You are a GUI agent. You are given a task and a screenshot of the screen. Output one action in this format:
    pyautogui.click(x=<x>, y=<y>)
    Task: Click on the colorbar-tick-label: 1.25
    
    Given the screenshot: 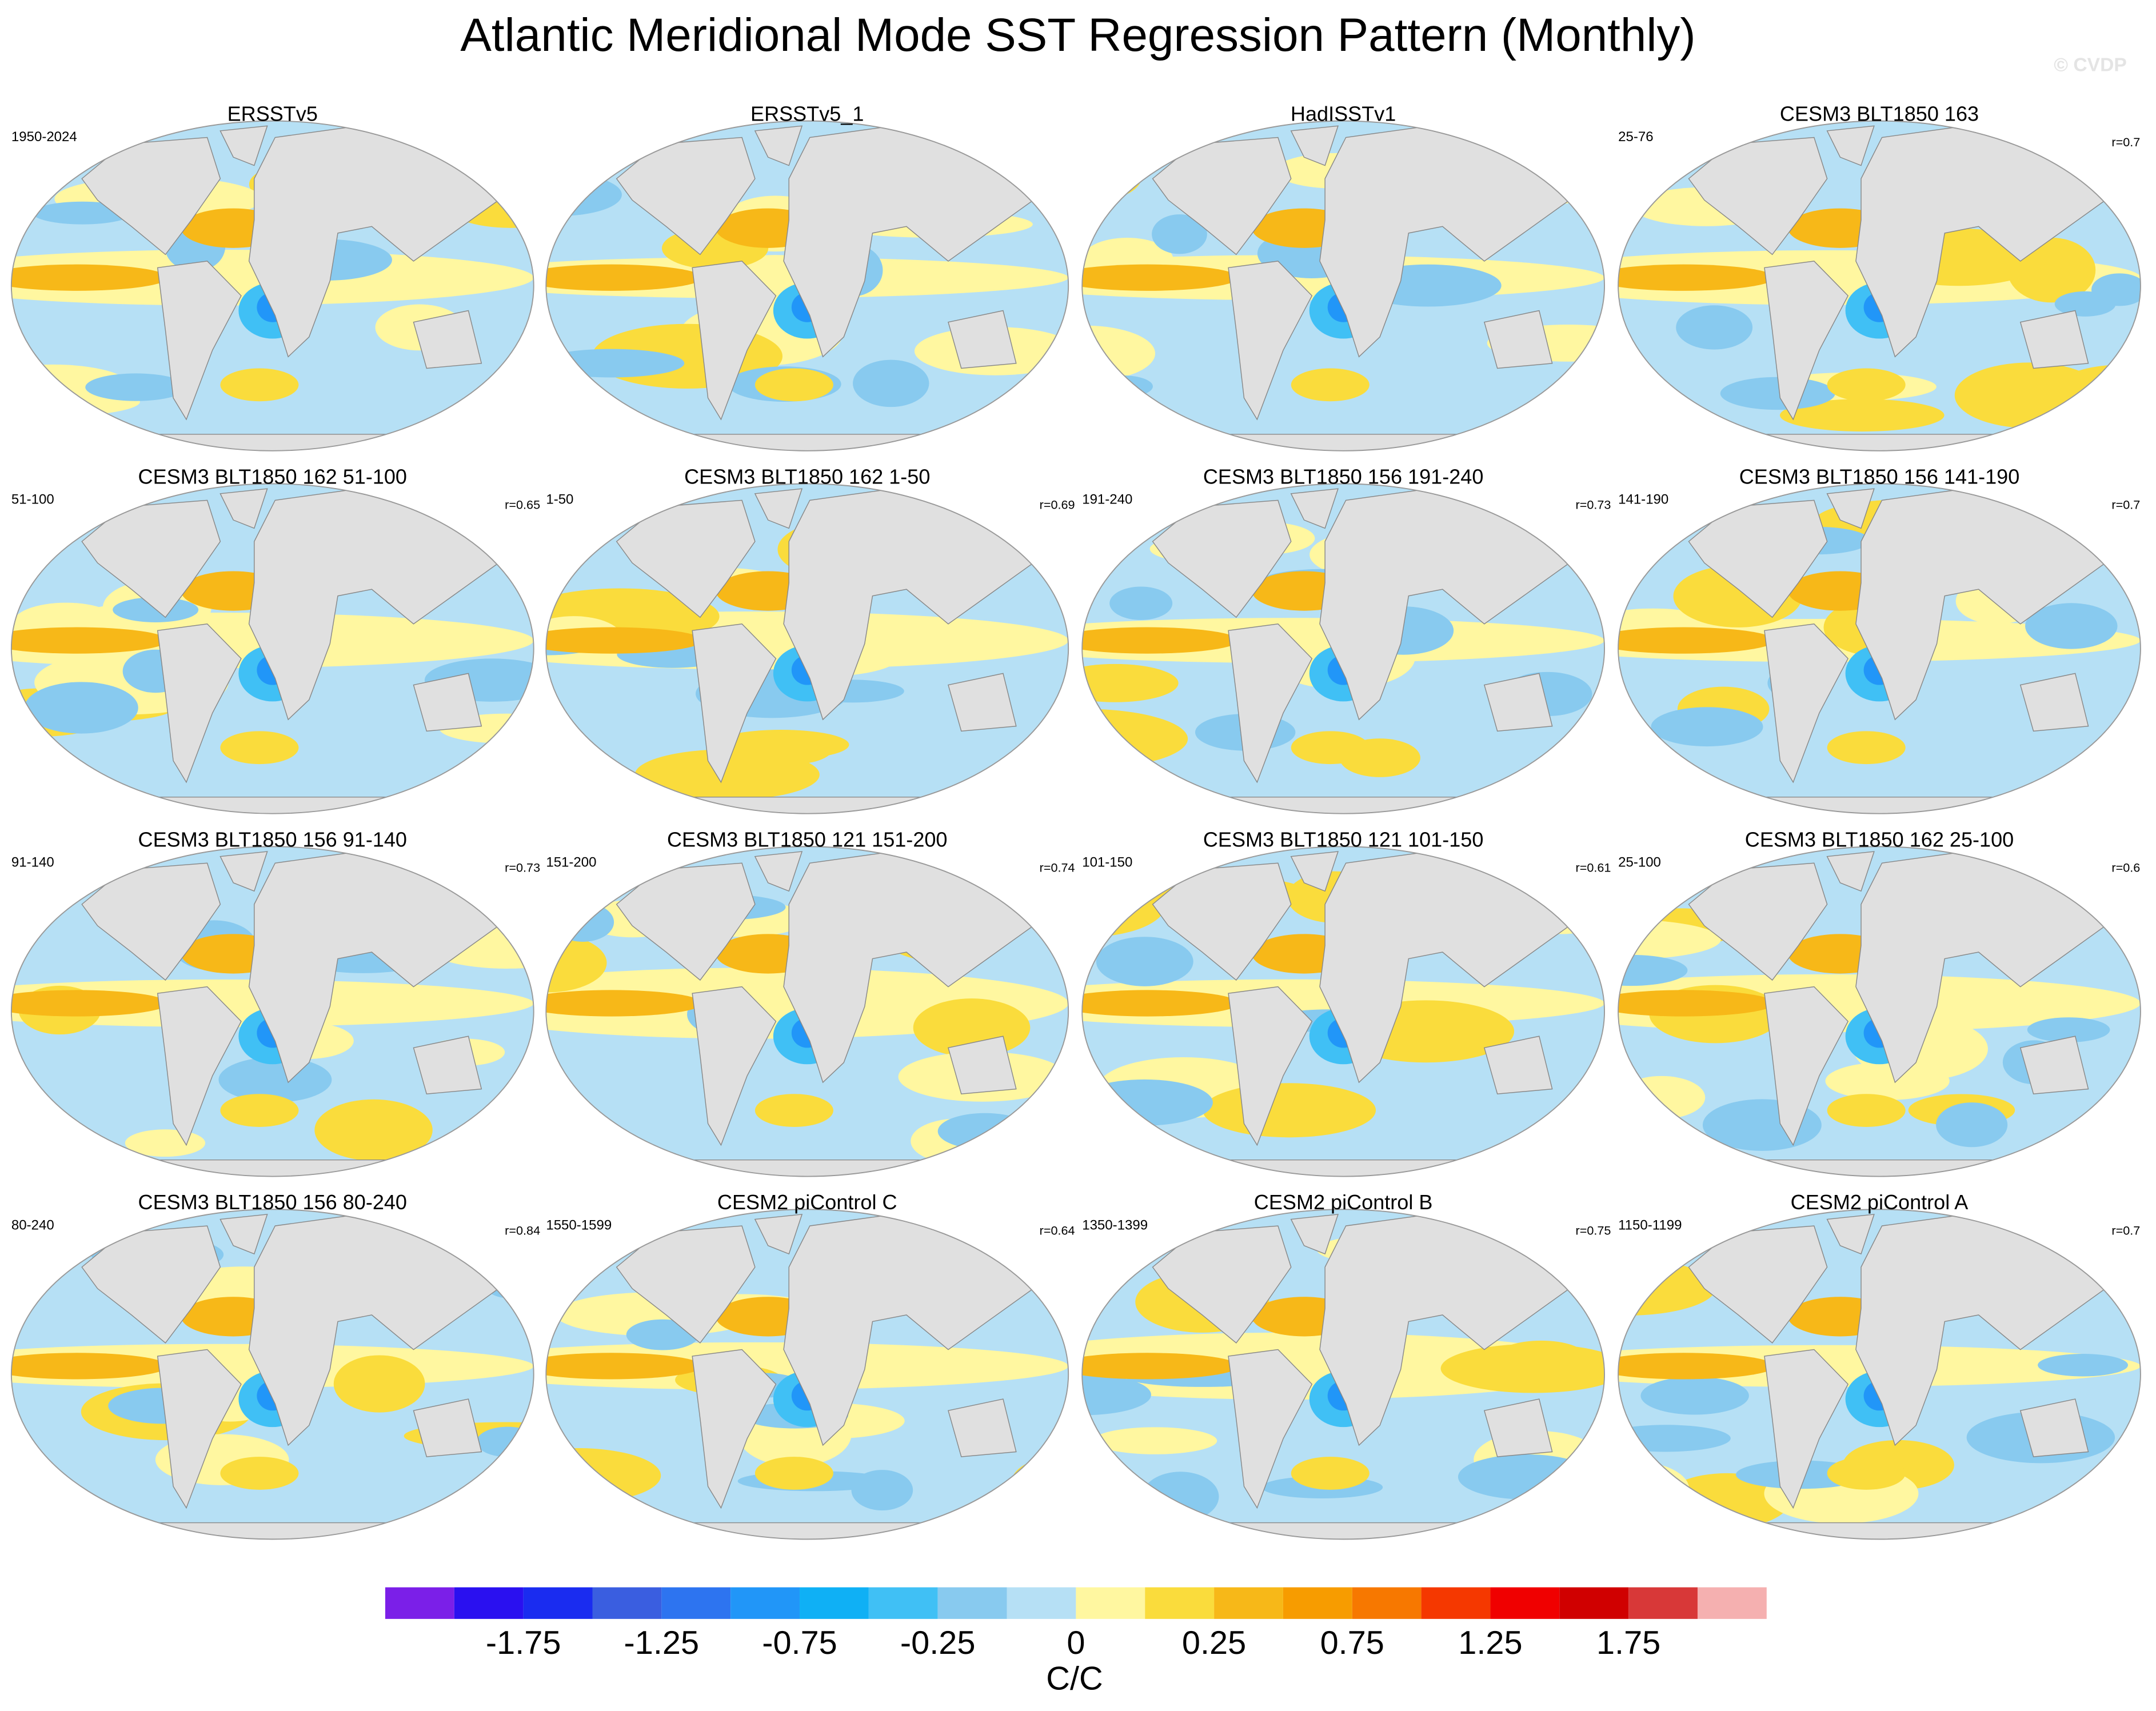 What is the action you would take?
    pyautogui.click(x=1490, y=1643)
    